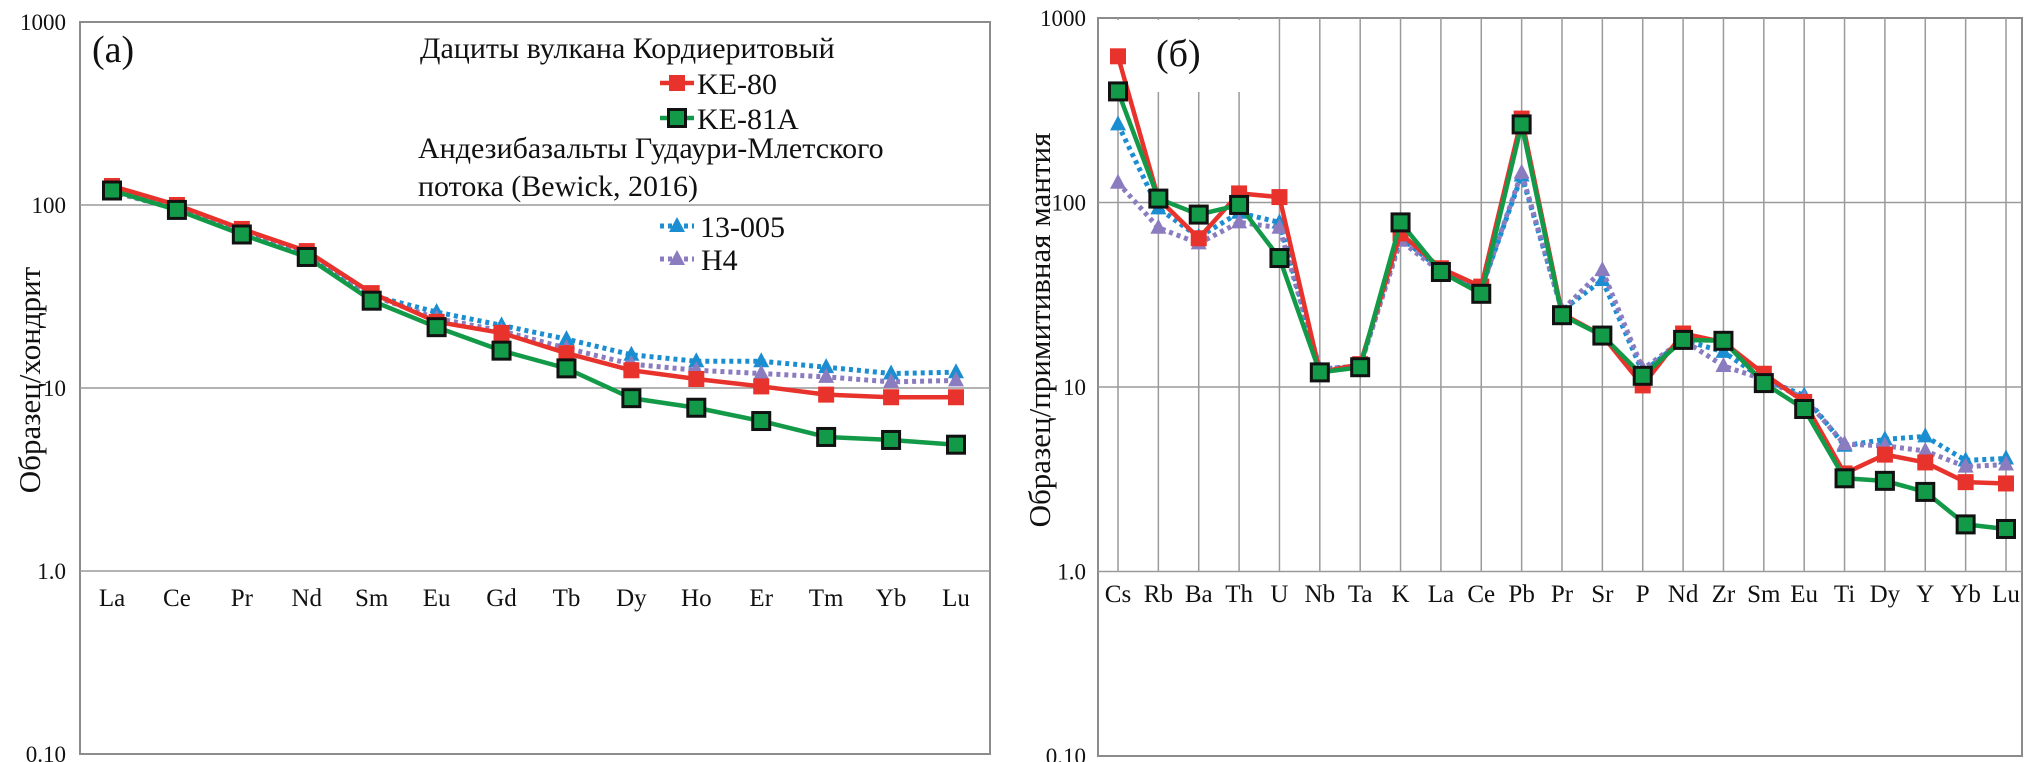 The image size is (2026, 762). I want to click on series-H4, so click(534, 285).